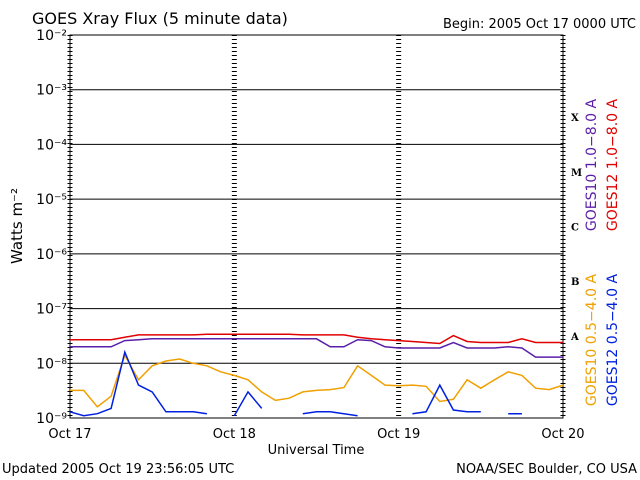 The height and width of the screenshot is (480, 640). I want to click on y-tick-label: 10⁻², so click(51, 36).